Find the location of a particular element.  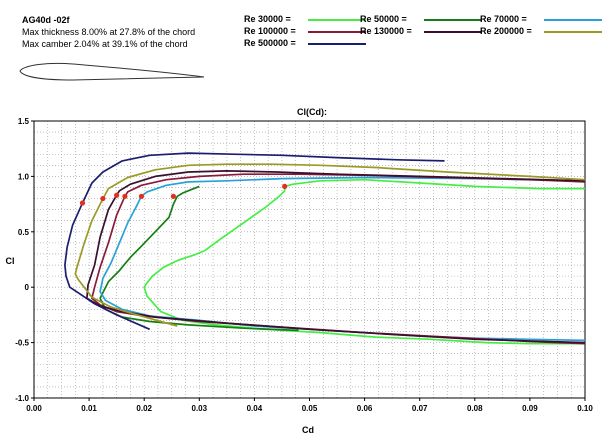

legend-item-re100000: Re 100000 = is located at coordinates (305, 32).